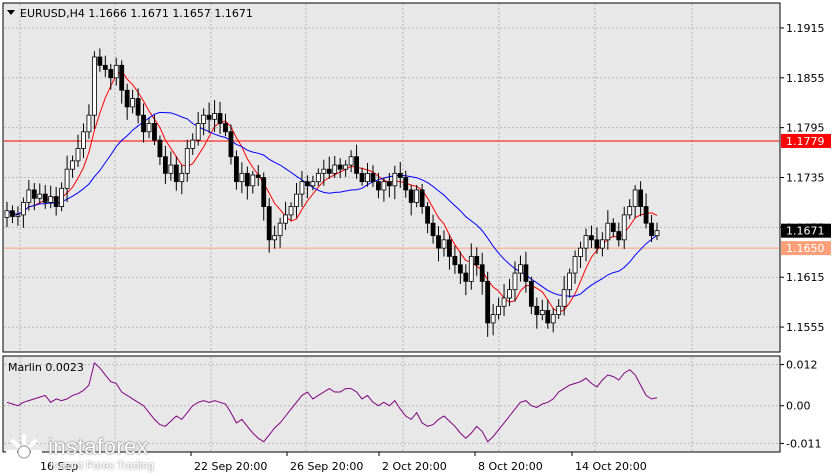 The height and width of the screenshot is (476, 838). What do you see at coordinates (806, 194) in the screenshot?
I see `price-tags: 1.1779 1.1650 1.1671` at bounding box center [806, 194].